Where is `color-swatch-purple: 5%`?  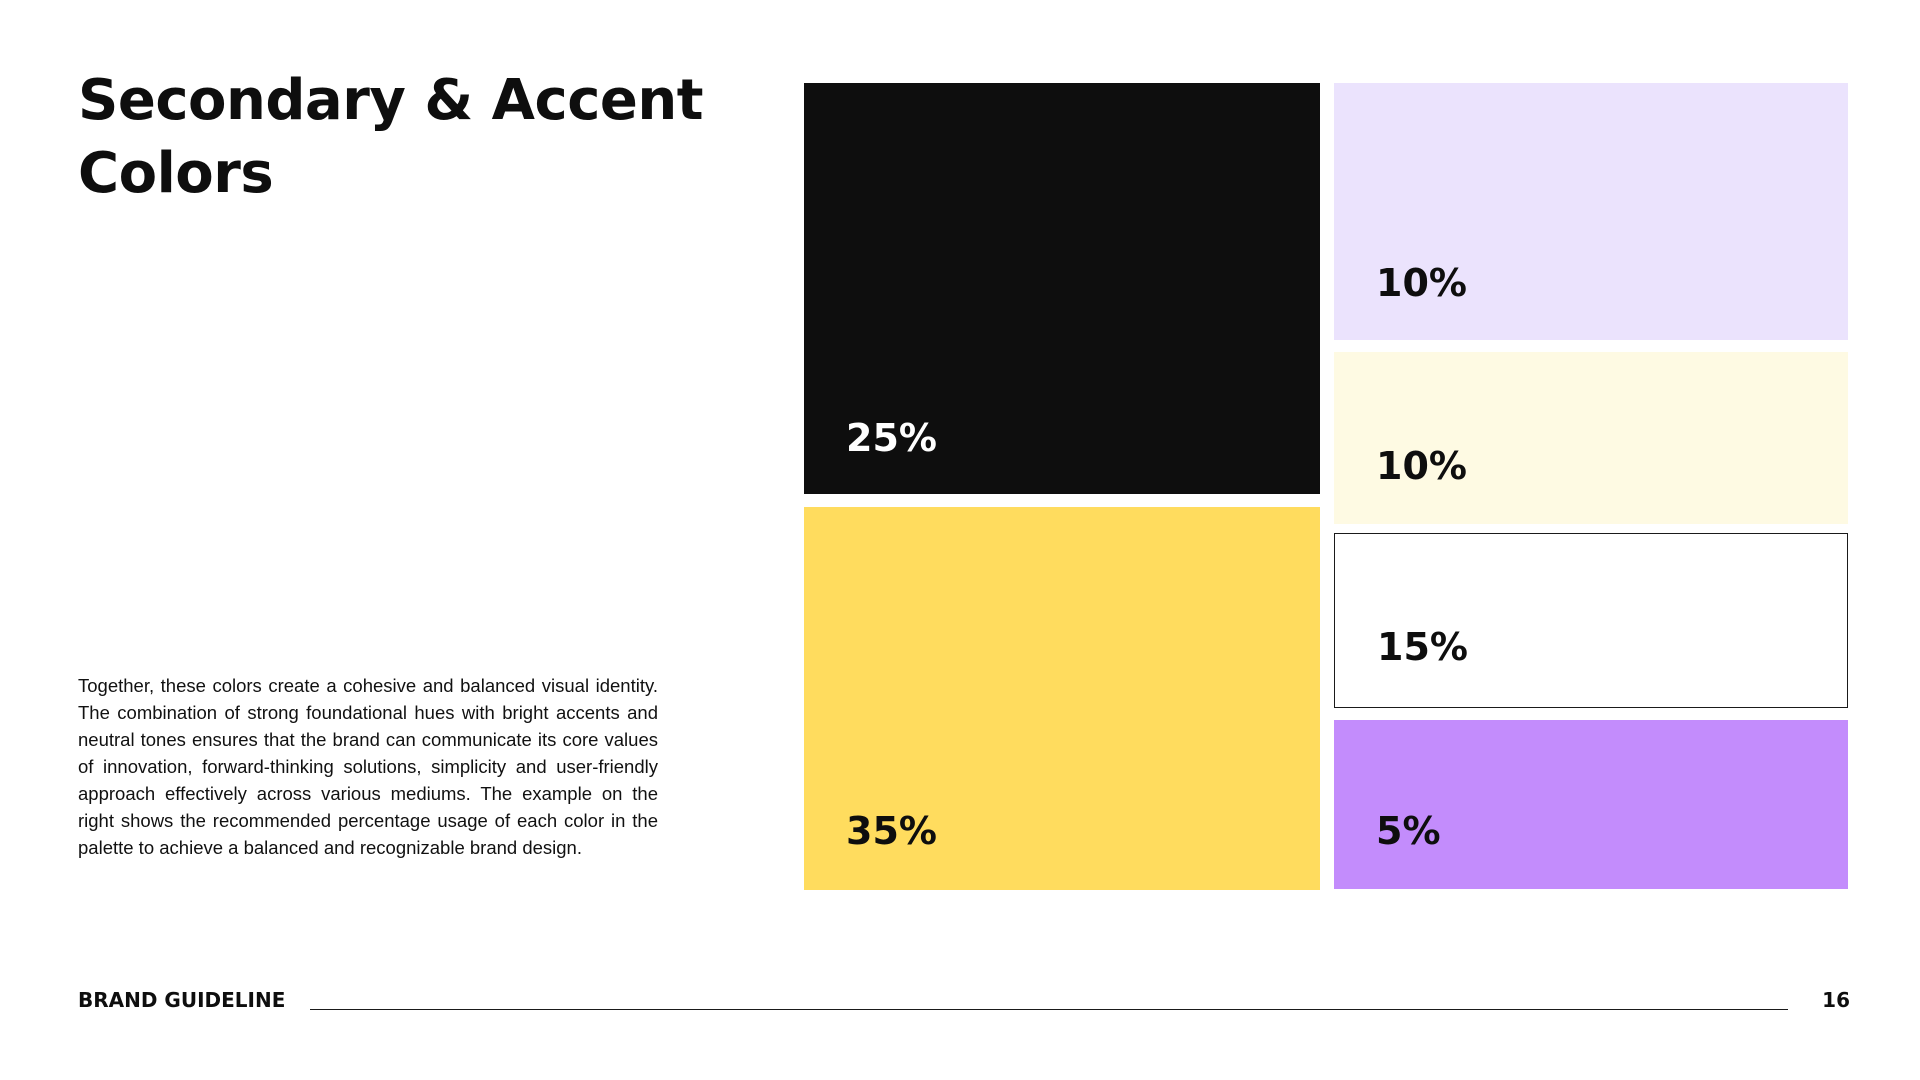 color-swatch-purple: 5% is located at coordinates (1591, 804).